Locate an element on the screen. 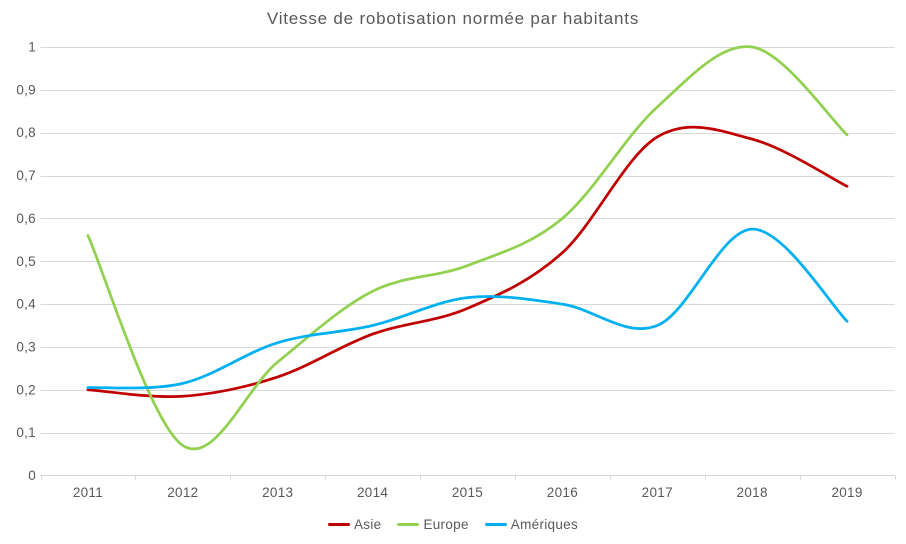  x-tick-label: 2012 is located at coordinates (182, 492).